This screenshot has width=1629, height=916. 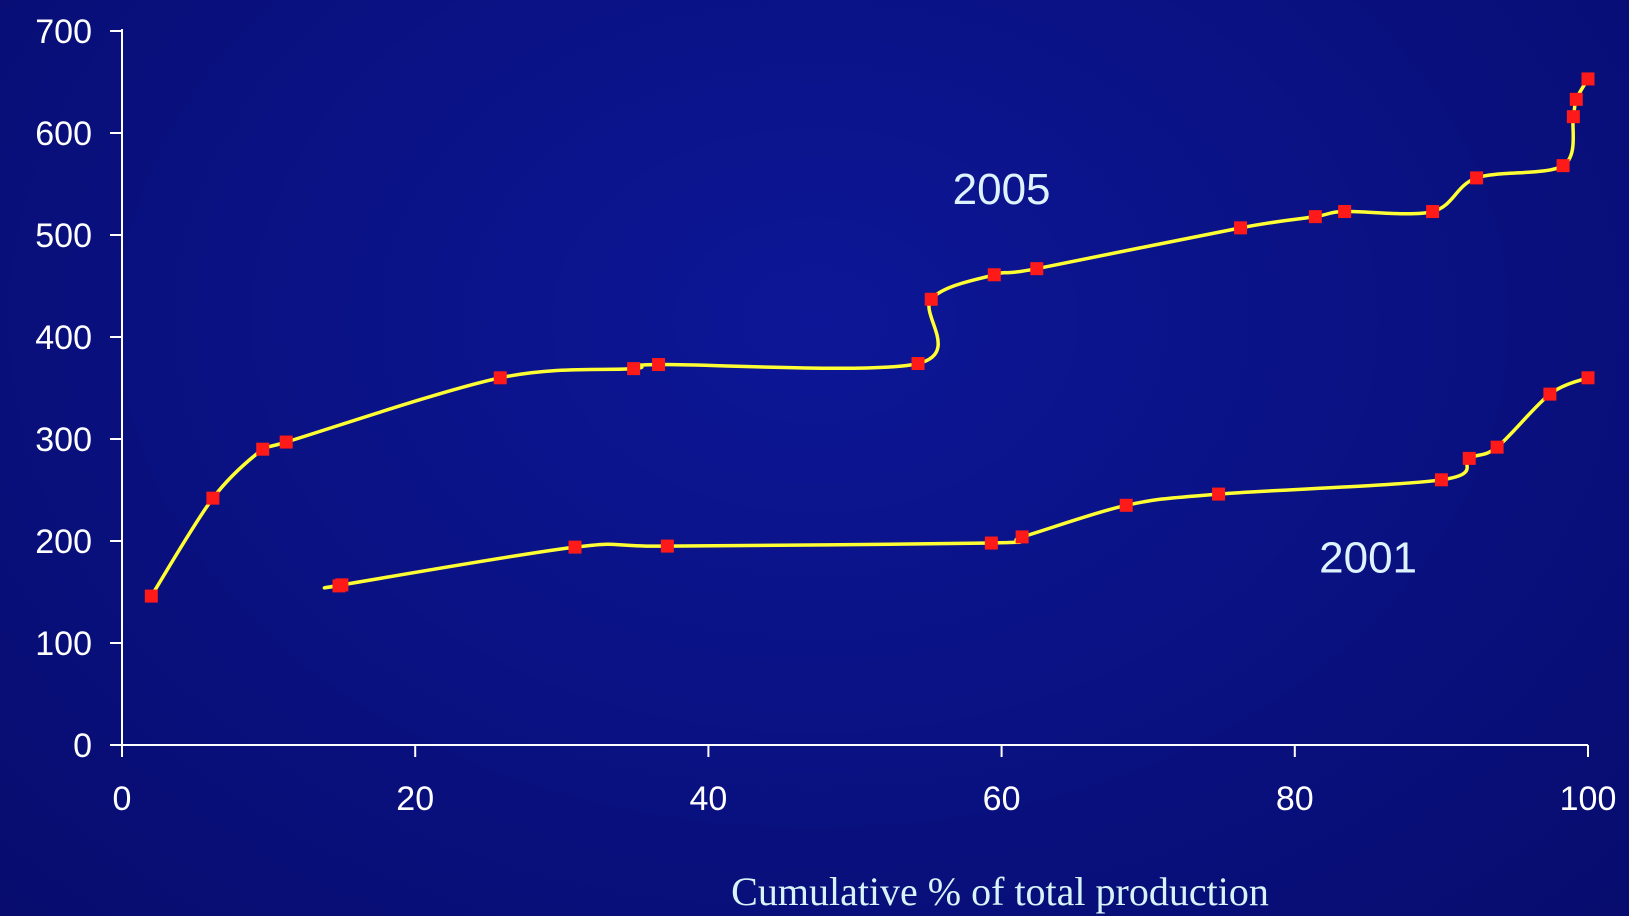 I want to click on y-tick-label: 0, so click(x=82, y=746).